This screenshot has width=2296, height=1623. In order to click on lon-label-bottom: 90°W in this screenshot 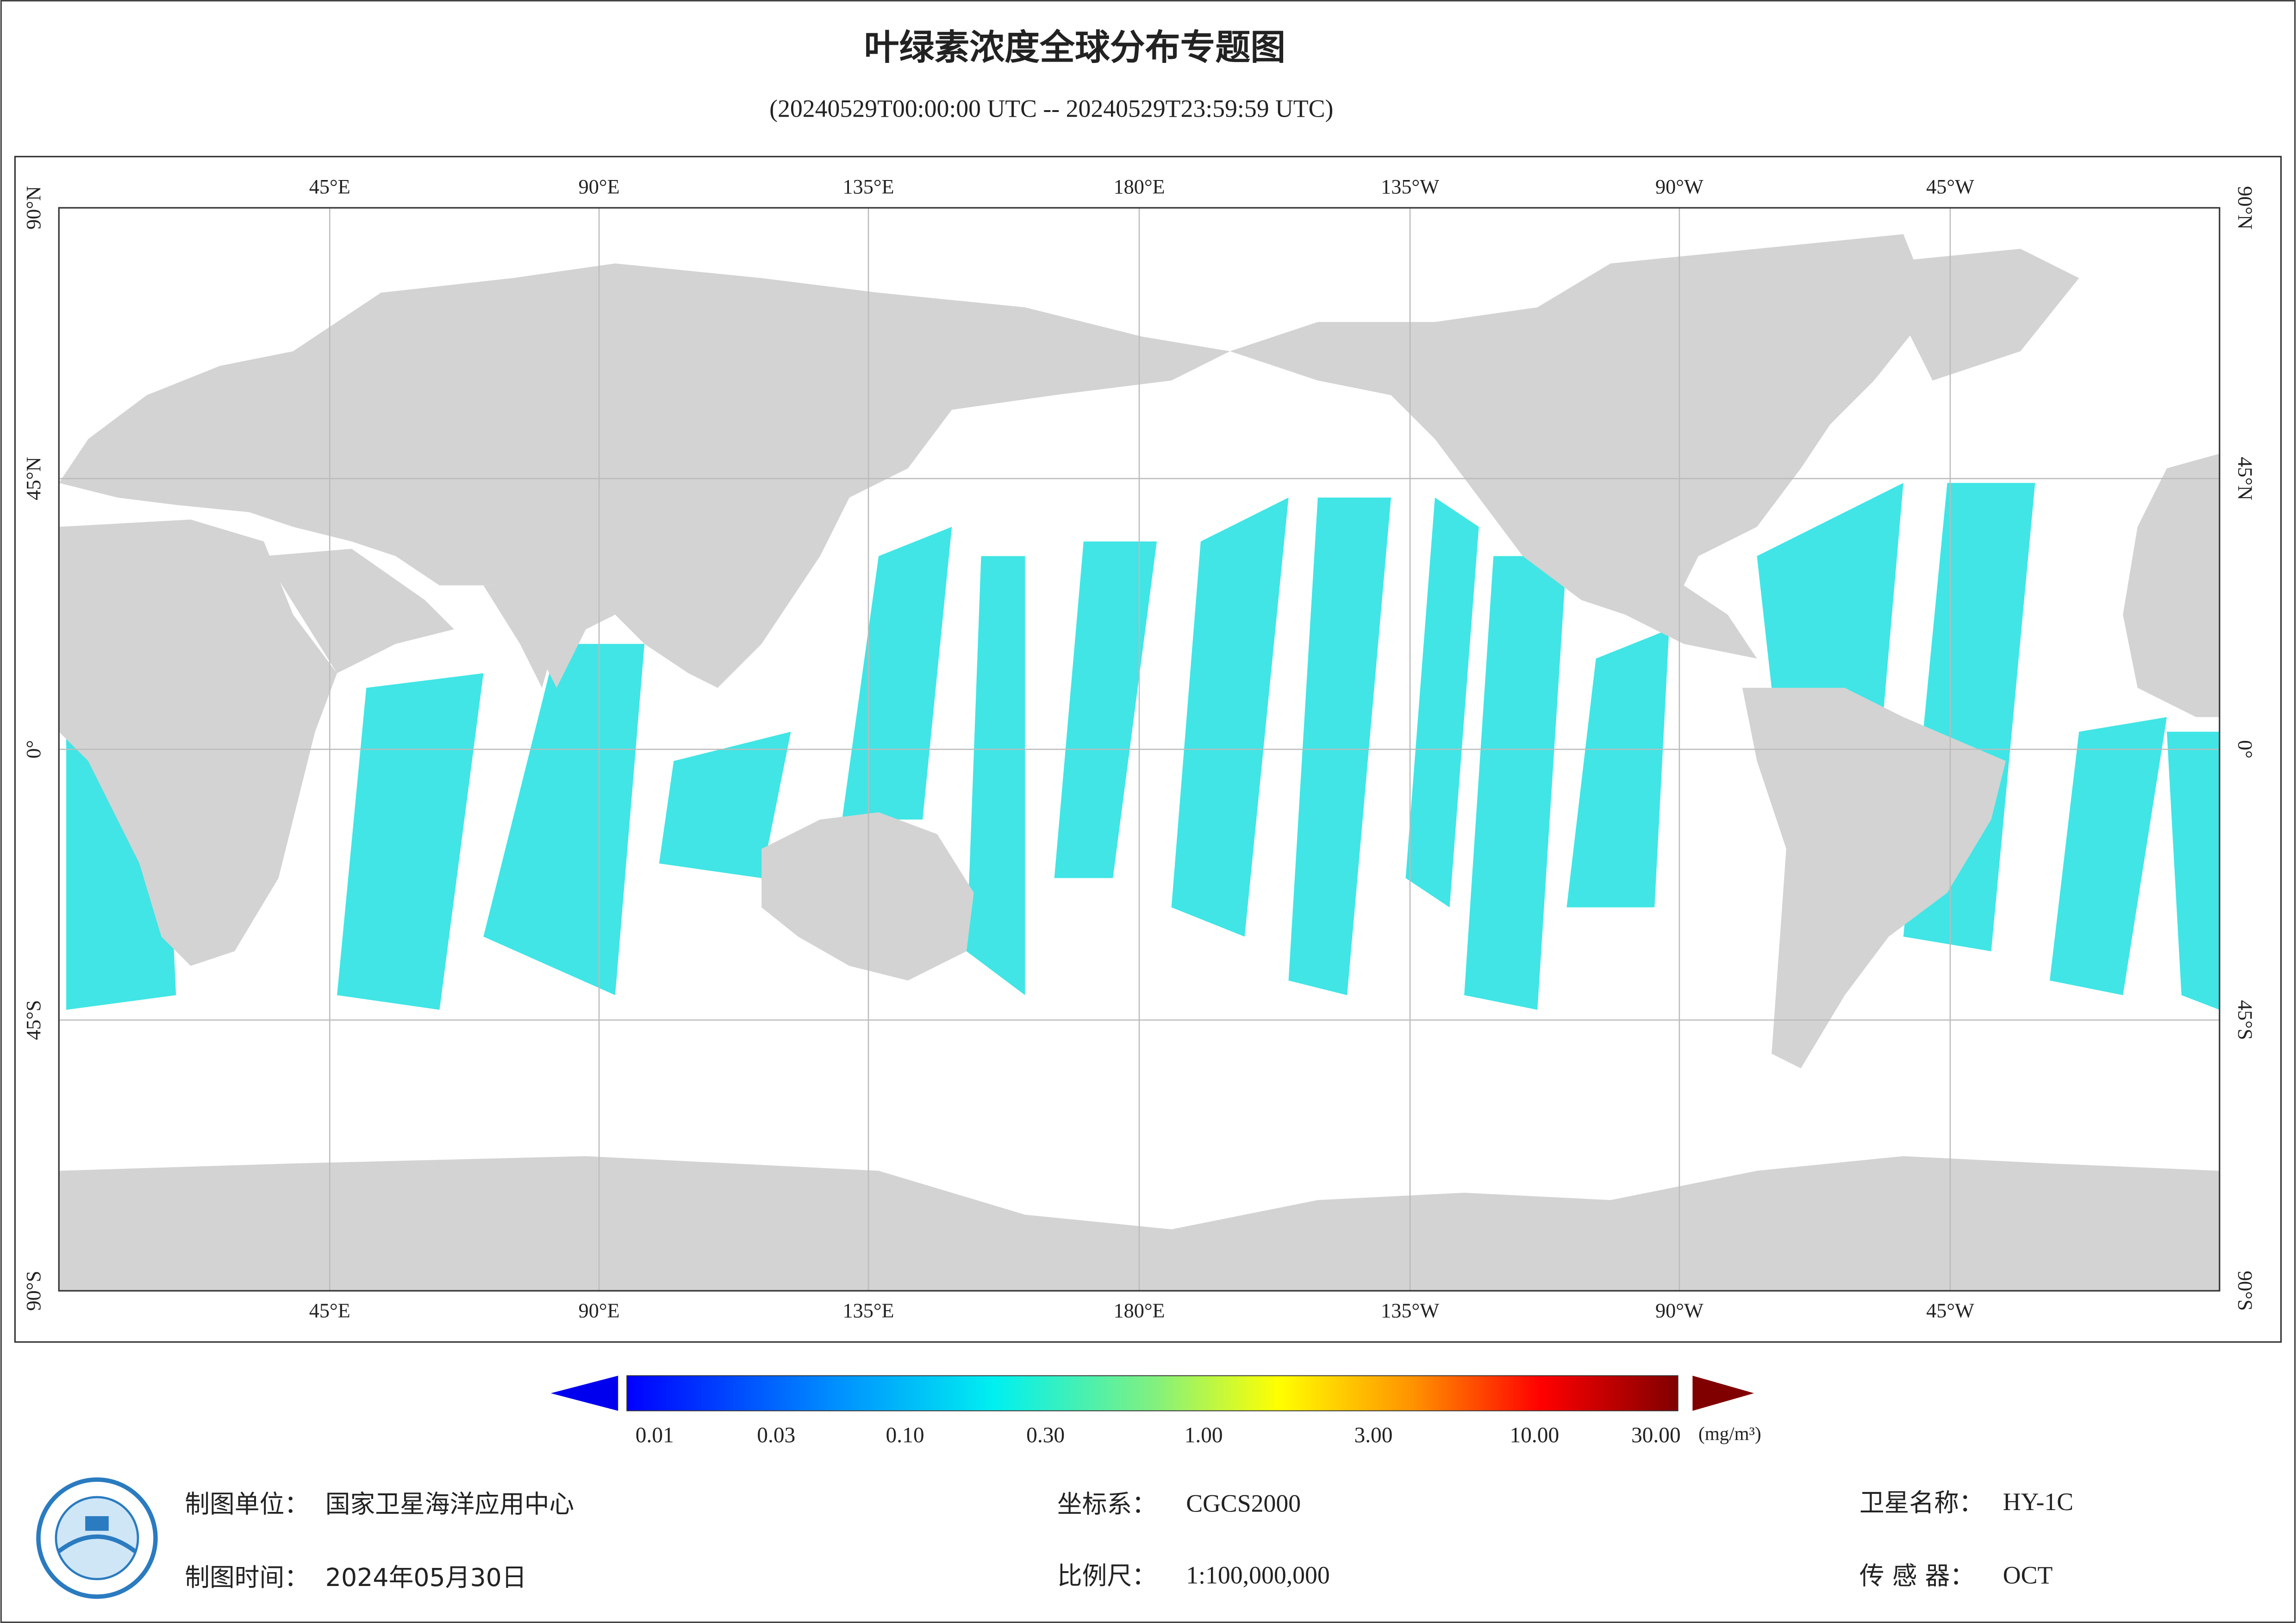, I will do `click(1679, 1311)`.